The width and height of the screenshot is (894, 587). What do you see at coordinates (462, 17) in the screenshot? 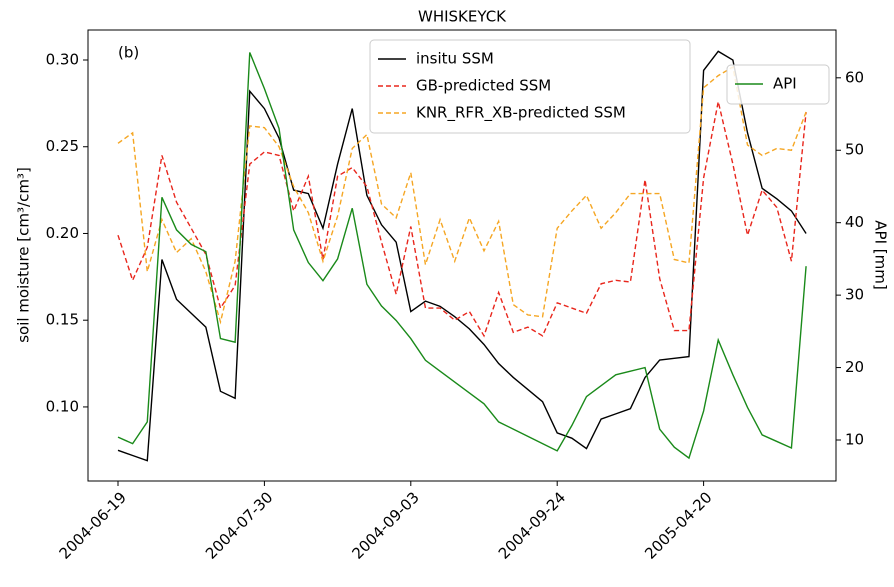
I see `chart-title: WHISKEYCK` at bounding box center [462, 17].